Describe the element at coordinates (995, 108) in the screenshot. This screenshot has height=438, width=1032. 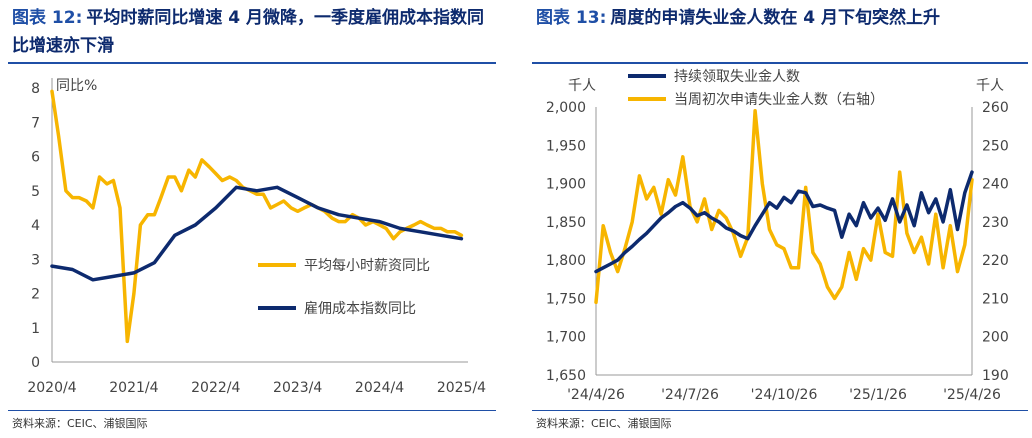
I see `right-y-tick-label: 260` at that location.